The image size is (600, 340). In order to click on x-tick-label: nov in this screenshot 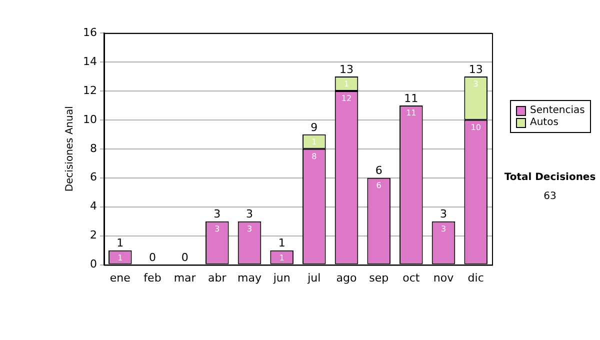, I will do `click(443, 277)`.